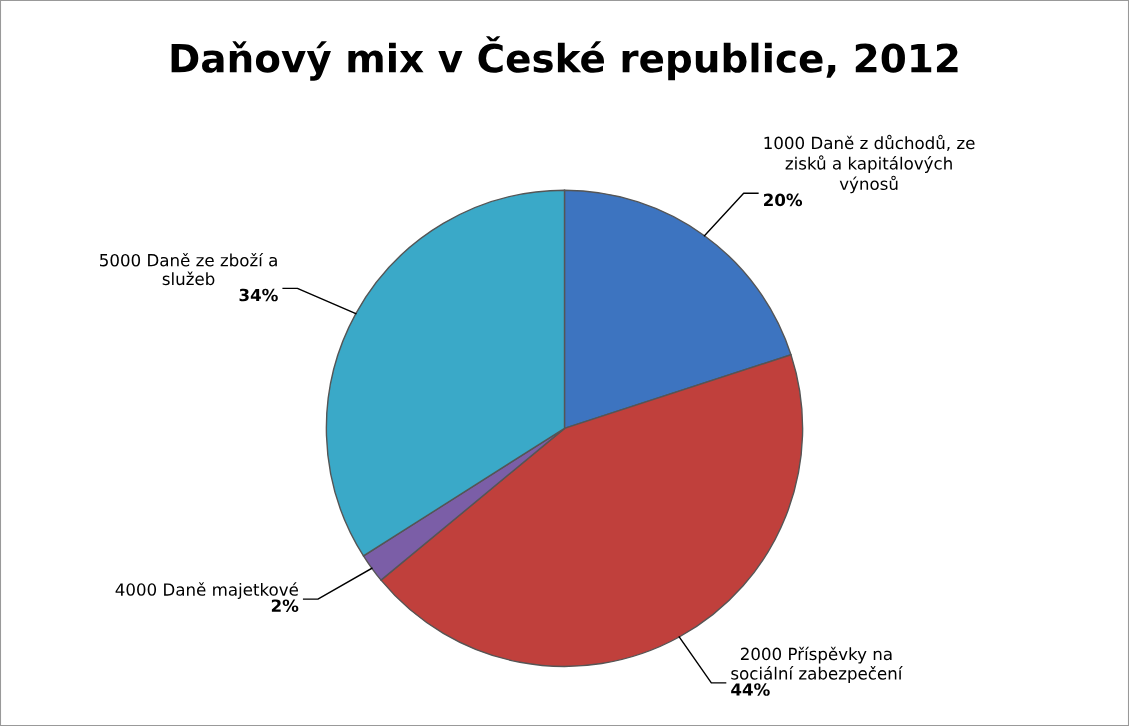  Describe the element at coordinates (750, 689) in the screenshot. I see `data-label: 44%` at that location.